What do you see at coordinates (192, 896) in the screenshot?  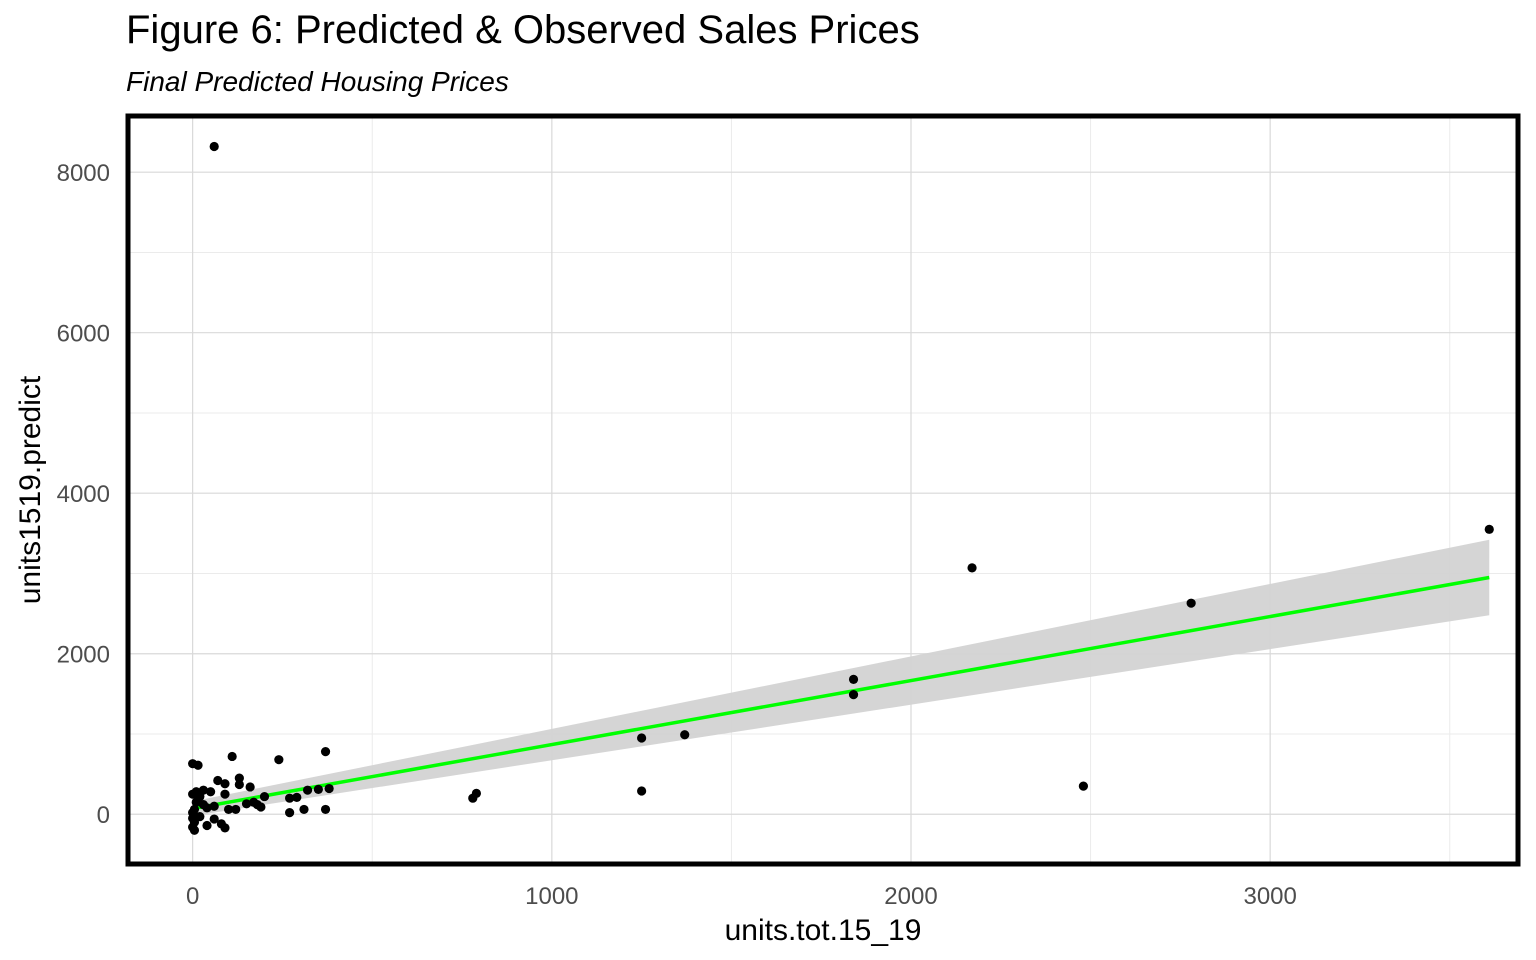 I see `x-tick-label: 0` at bounding box center [192, 896].